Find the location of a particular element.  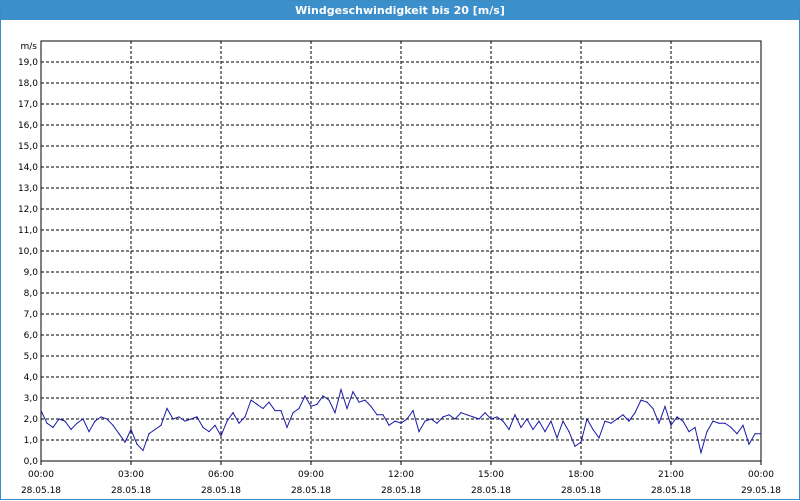

x-tick-time: 00:00 is located at coordinates (41, 475).